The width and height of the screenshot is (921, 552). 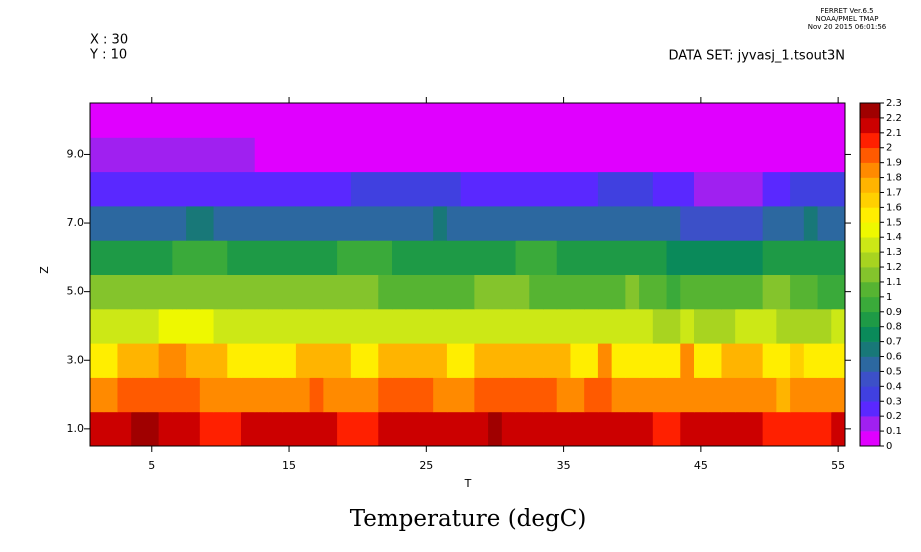 I want to click on colorbar-label: 0.6, so click(x=894, y=357).